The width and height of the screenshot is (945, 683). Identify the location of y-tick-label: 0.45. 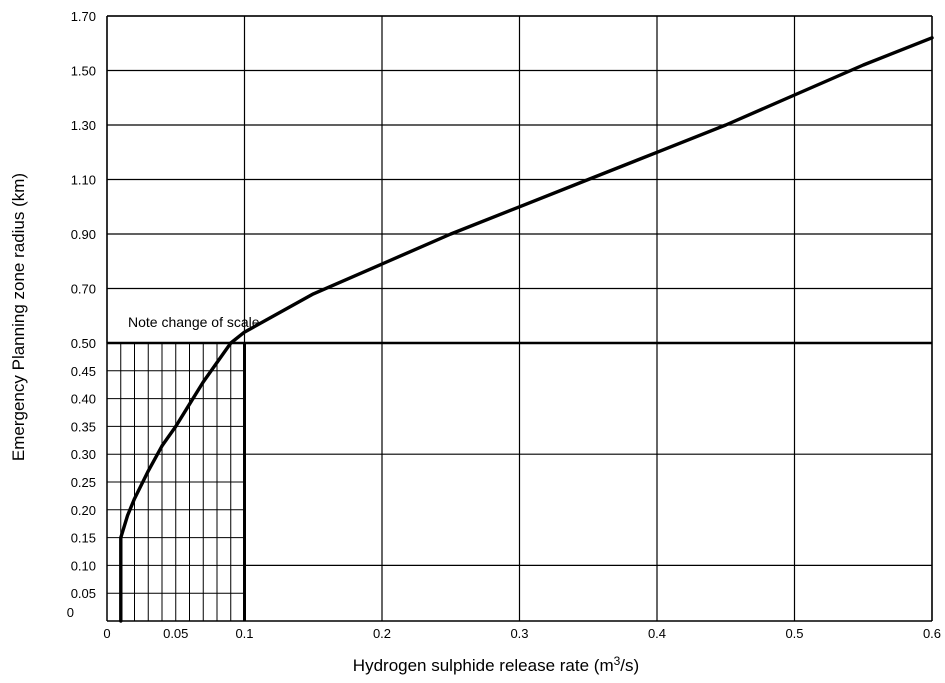
(83, 371).